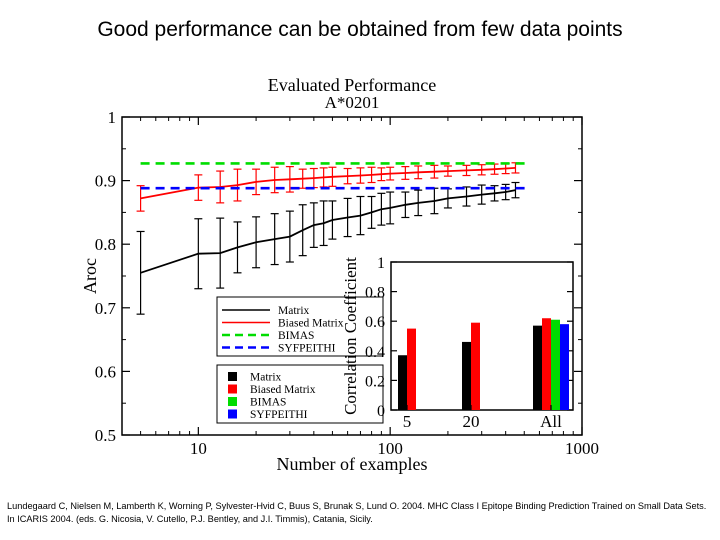 This screenshot has width=720, height=540. Describe the element at coordinates (546, 364) in the screenshot. I see `bar-biased-matrix-all` at that location.